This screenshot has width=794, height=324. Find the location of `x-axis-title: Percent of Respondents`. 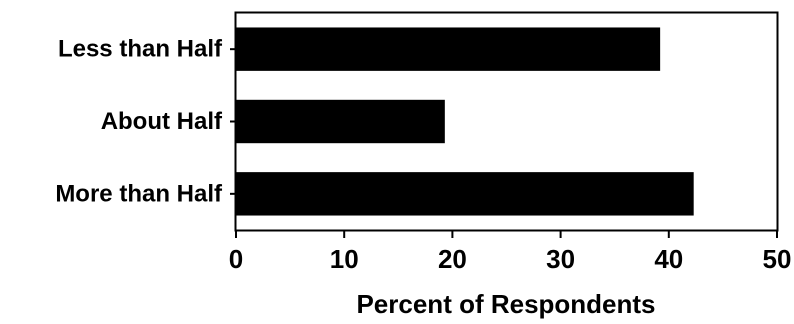

x-axis-title: Percent of Respondents is located at coordinates (505, 304).